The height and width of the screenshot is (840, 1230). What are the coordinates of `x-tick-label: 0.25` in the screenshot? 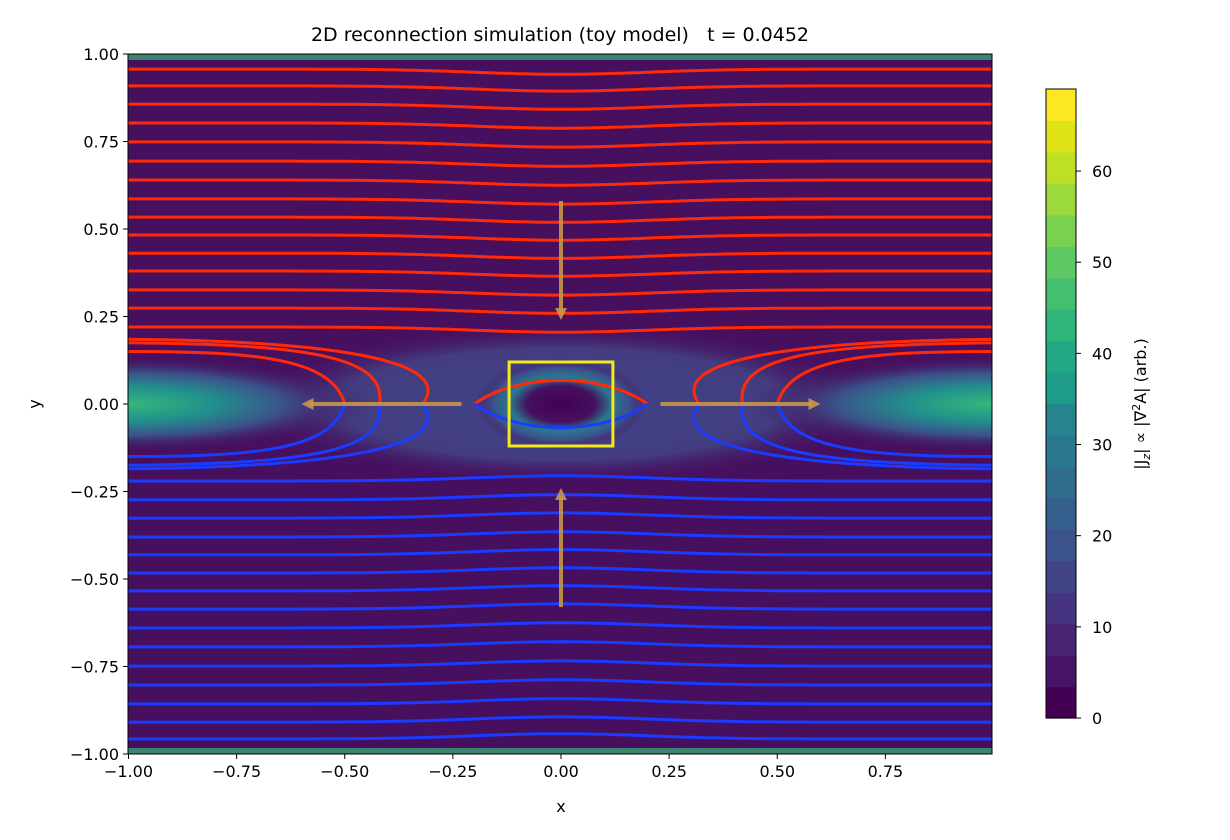 It's located at (669, 771).